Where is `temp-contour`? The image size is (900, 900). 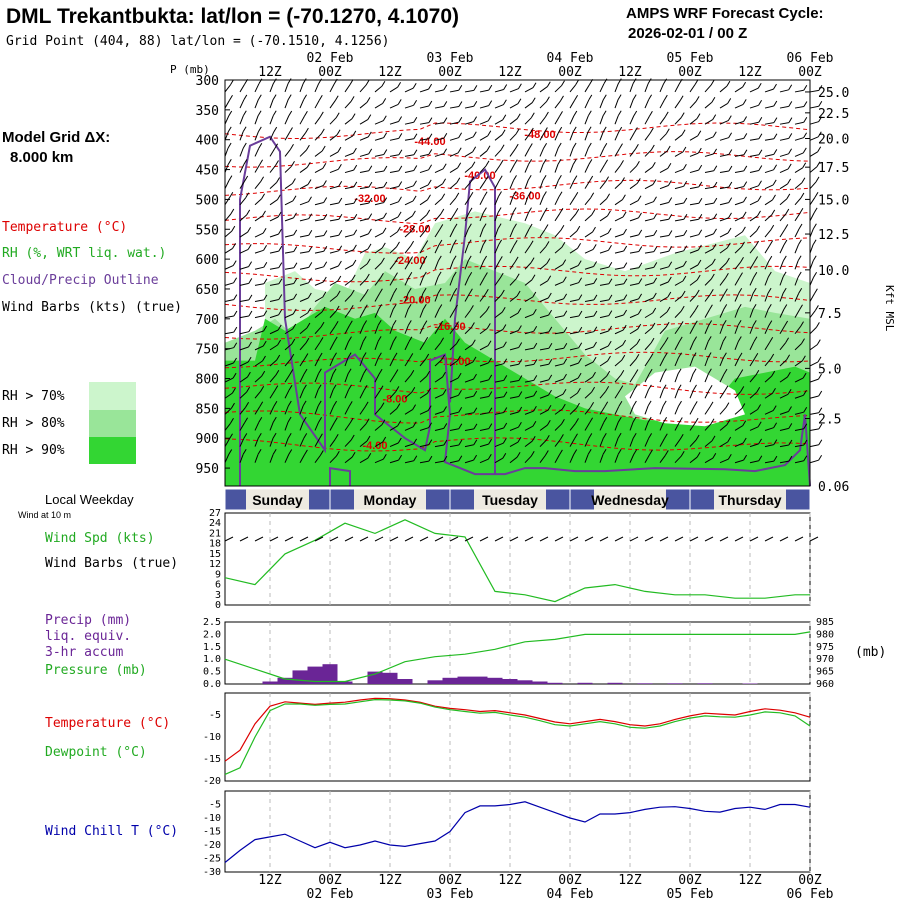
temp-contour is located at coordinates (517, 302).